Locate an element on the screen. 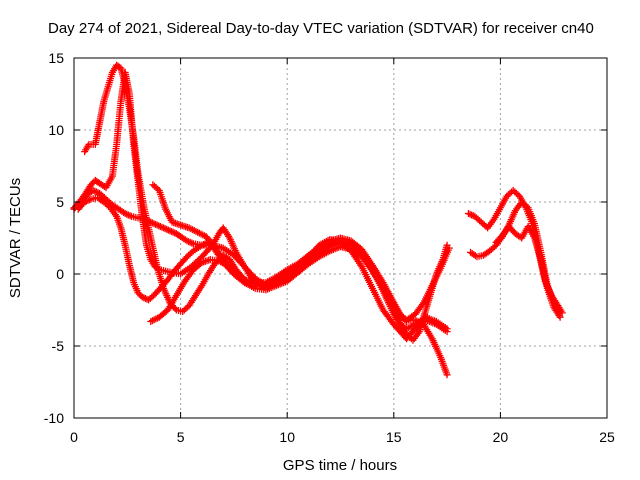  y-axis-label: SDTVAR / TECUs is located at coordinates (15, 238).